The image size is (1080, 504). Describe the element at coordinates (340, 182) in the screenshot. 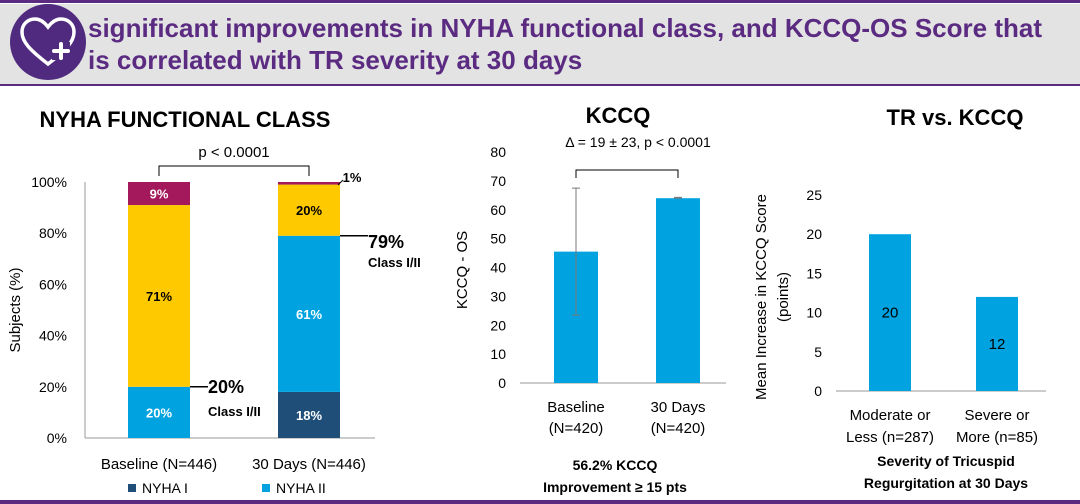

I see `nyha-callout-line` at that location.